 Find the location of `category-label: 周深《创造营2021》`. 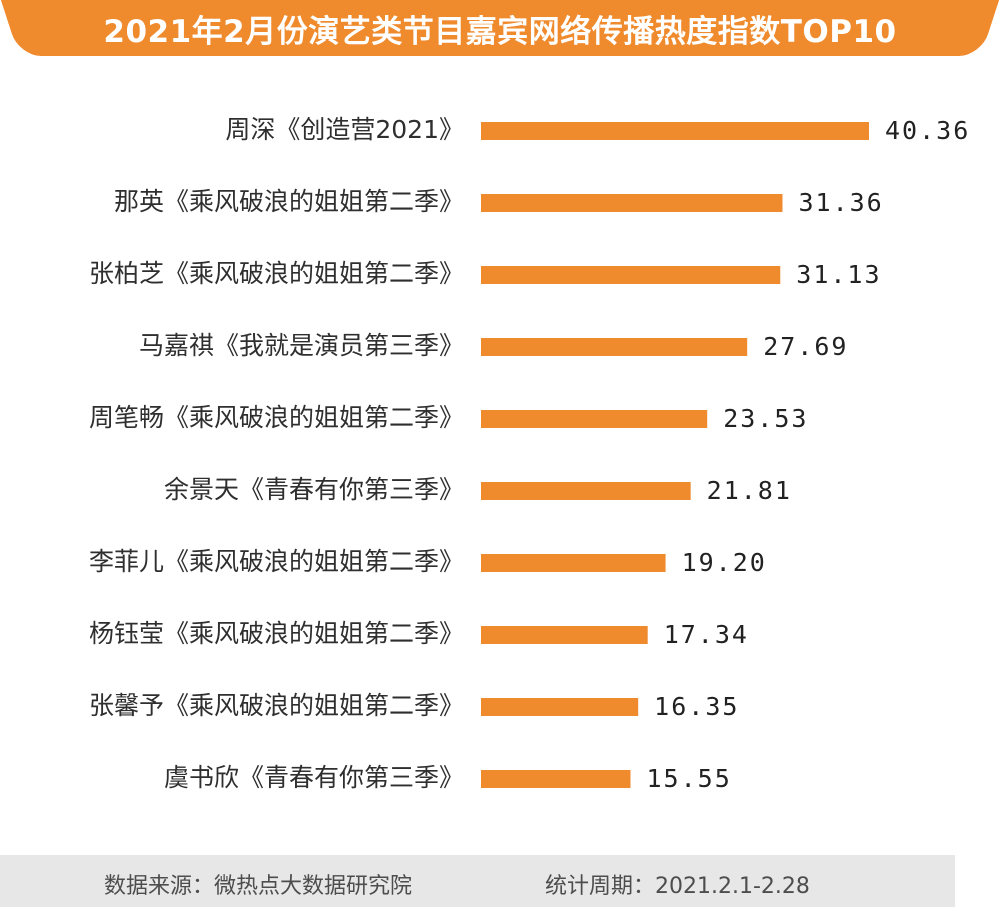

category-label: 周深《创造营2021》 is located at coordinates (344, 129).